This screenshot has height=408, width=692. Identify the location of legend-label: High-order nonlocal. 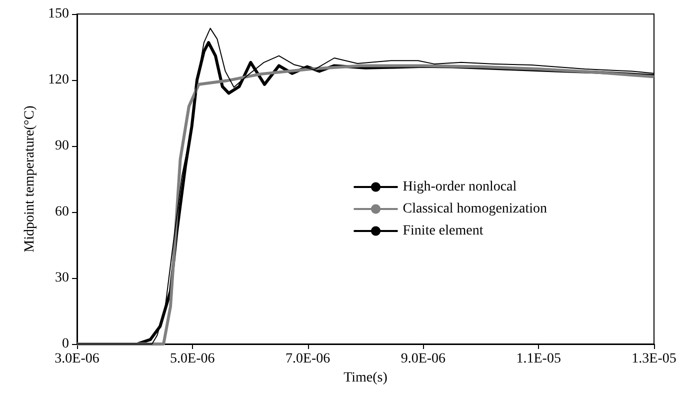
(459, 187).